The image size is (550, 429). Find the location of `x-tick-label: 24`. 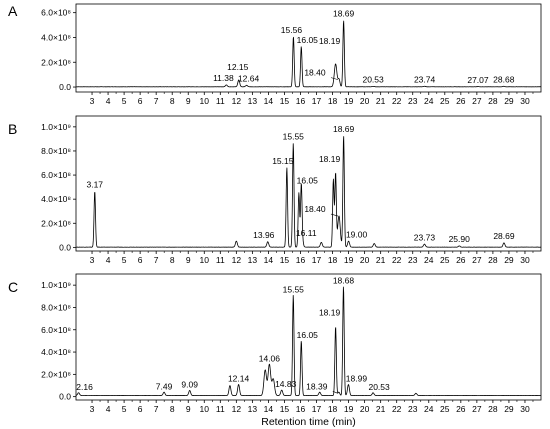

x-tick-label: 24 is located at coordinates (429, 260).